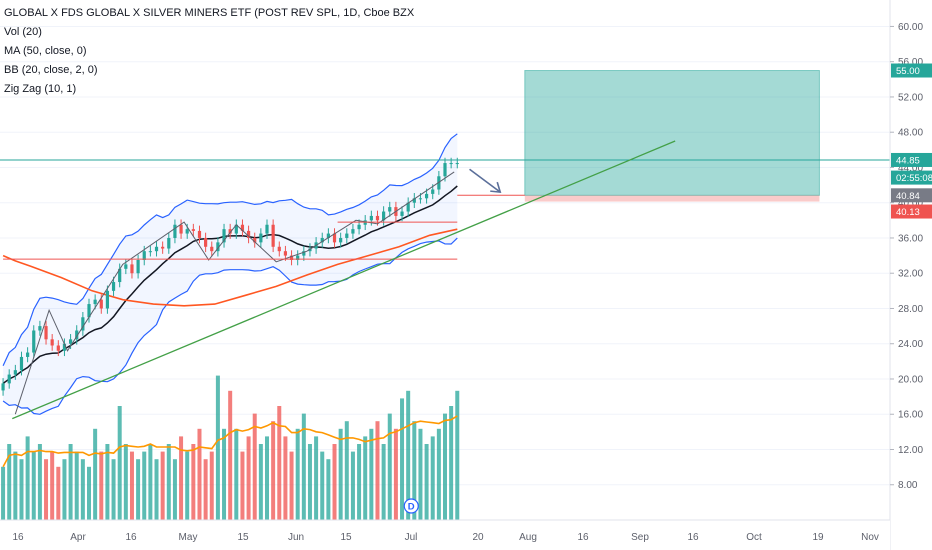 The image size is (932, 550). Describe the element at coordinates (911, 275) in the screenshot. I see `price-axis-panel` at that location.